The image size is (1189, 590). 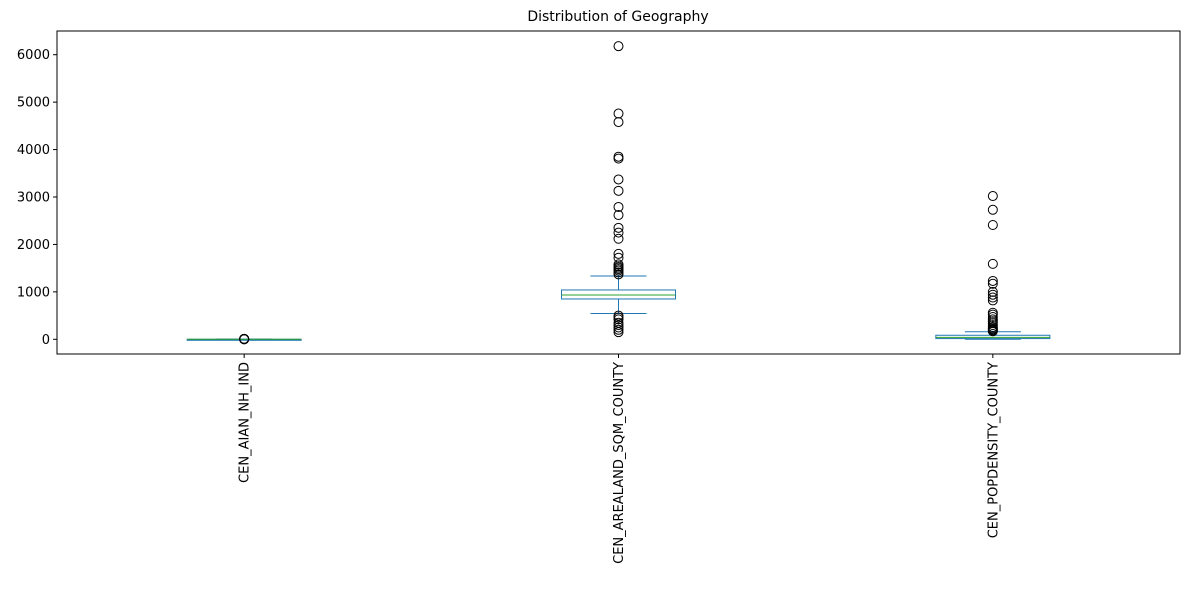 What do you see at coordinates (33, 150) in the screenshot?
I see `y-tick-label: 4000` at bounding box center [33, 150].